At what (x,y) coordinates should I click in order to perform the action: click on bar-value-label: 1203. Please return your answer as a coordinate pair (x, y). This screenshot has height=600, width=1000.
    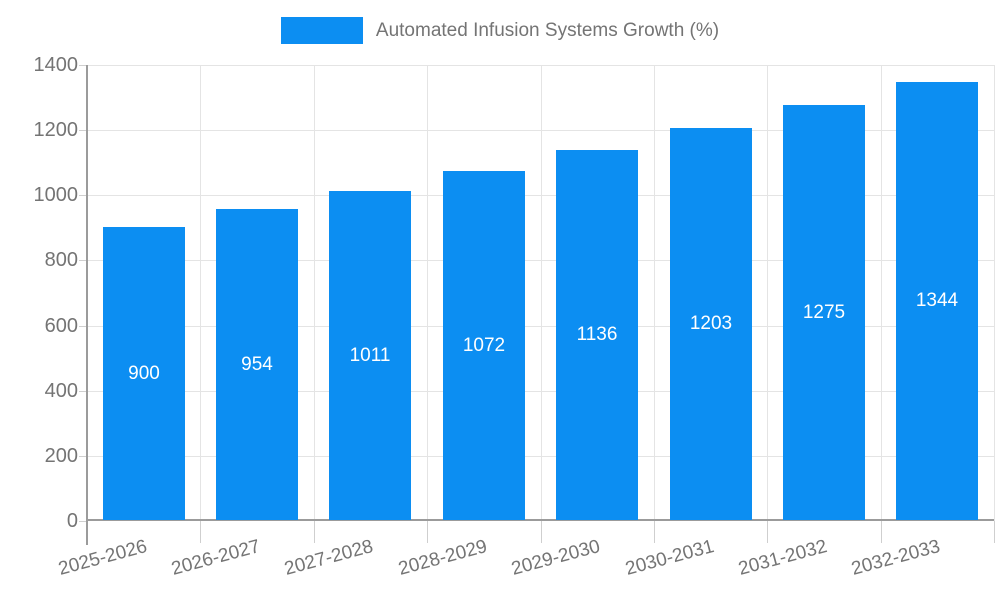
    Looking at the image, I should click on (711, 323).